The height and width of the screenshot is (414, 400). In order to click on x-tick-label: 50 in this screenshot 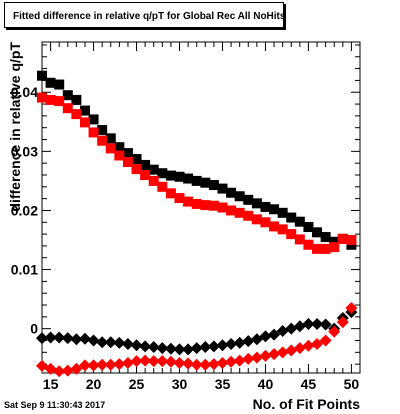, I will do `click(352, 384)`.